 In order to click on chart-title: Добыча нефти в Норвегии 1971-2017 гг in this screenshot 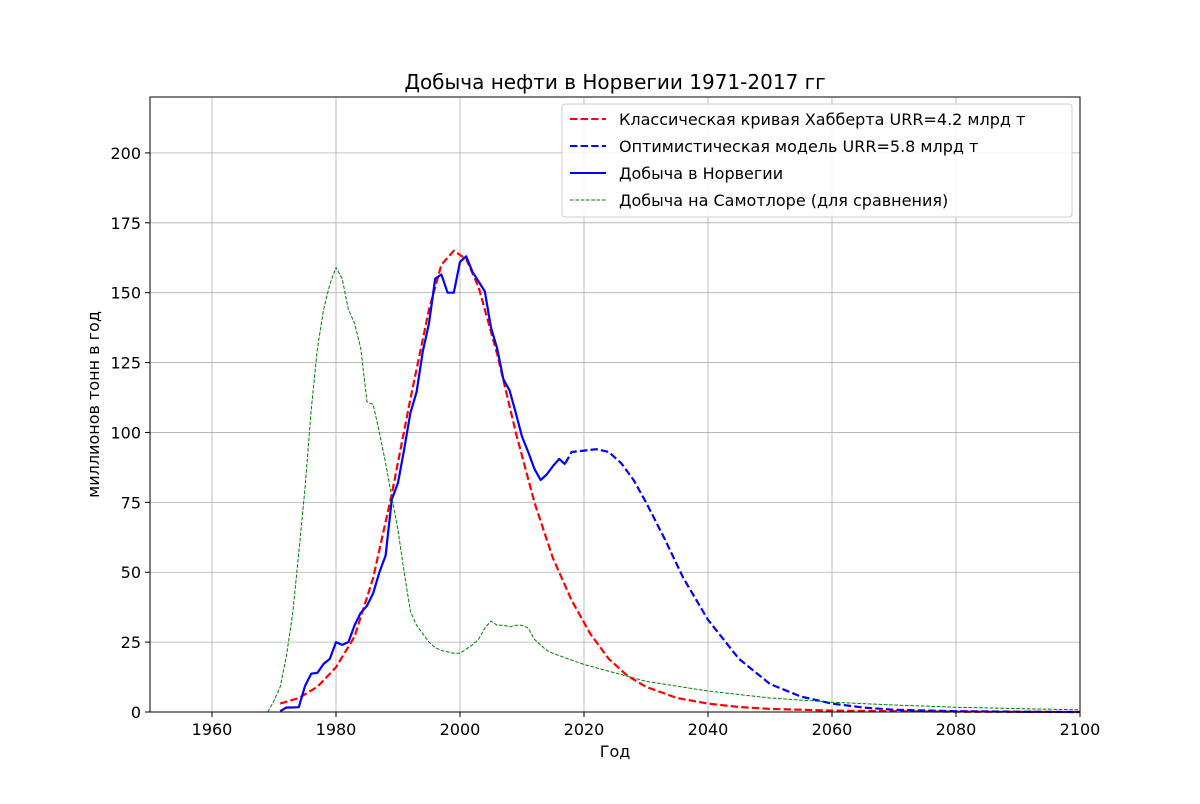, I will do `click(614, 82)`.